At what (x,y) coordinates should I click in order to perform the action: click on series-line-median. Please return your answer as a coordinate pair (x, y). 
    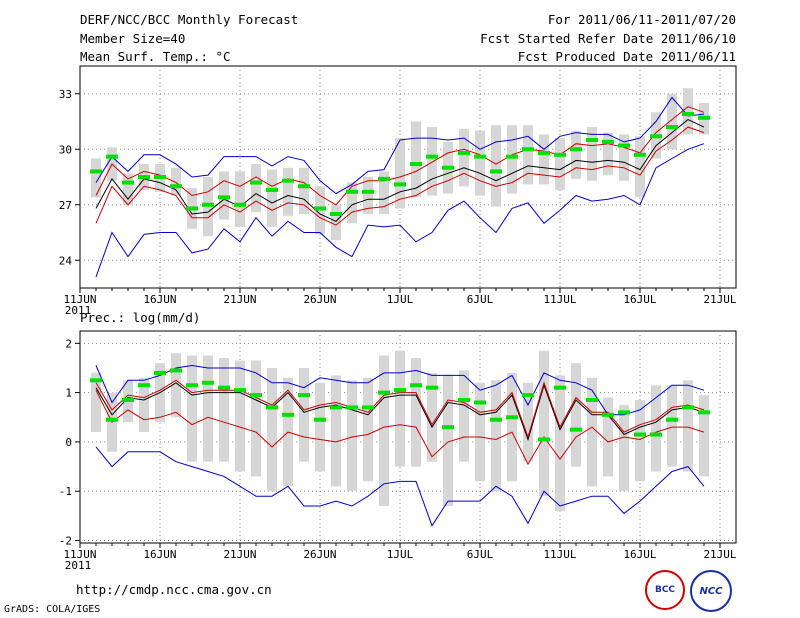
    Looking at the image, I should click on (400, 171).